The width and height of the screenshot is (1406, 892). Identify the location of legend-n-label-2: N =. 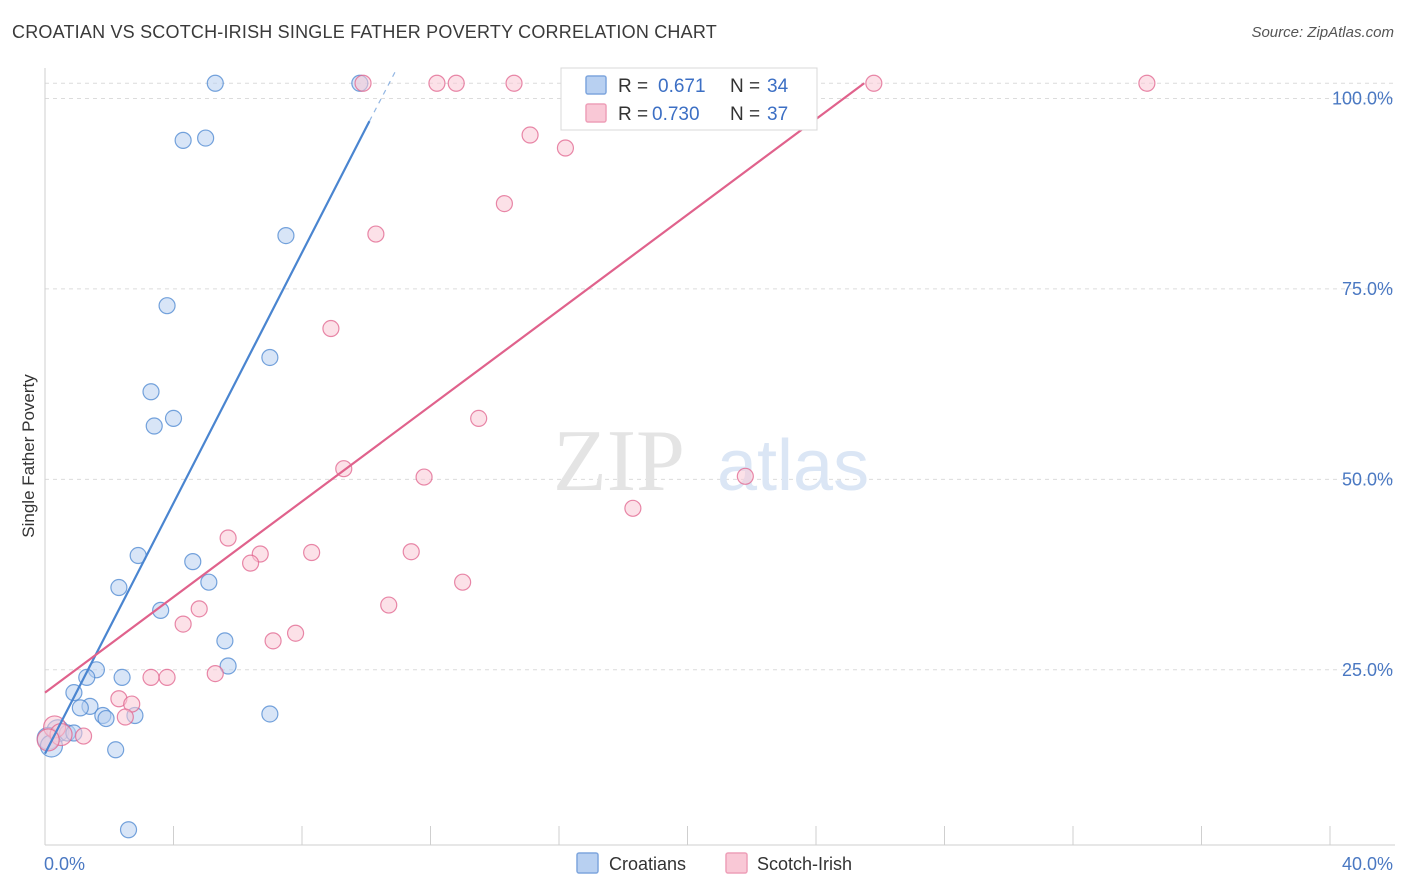
(745, 114).